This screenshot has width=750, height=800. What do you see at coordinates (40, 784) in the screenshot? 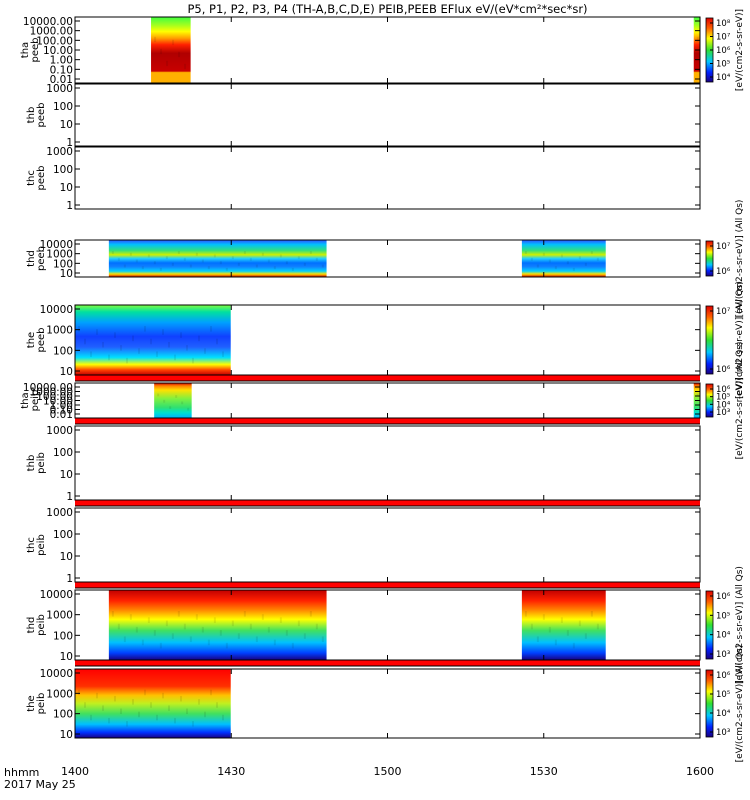
I see `date-label: 2017 May 25` at bounding box center [40, 784].